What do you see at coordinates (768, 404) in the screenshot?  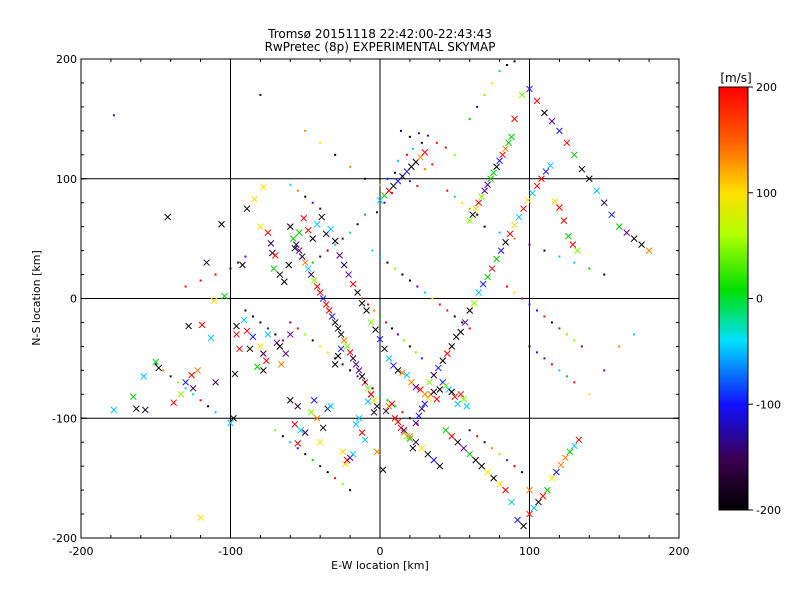 I see `colorbar-tick-label: -100` at bounding box center [768, 404].